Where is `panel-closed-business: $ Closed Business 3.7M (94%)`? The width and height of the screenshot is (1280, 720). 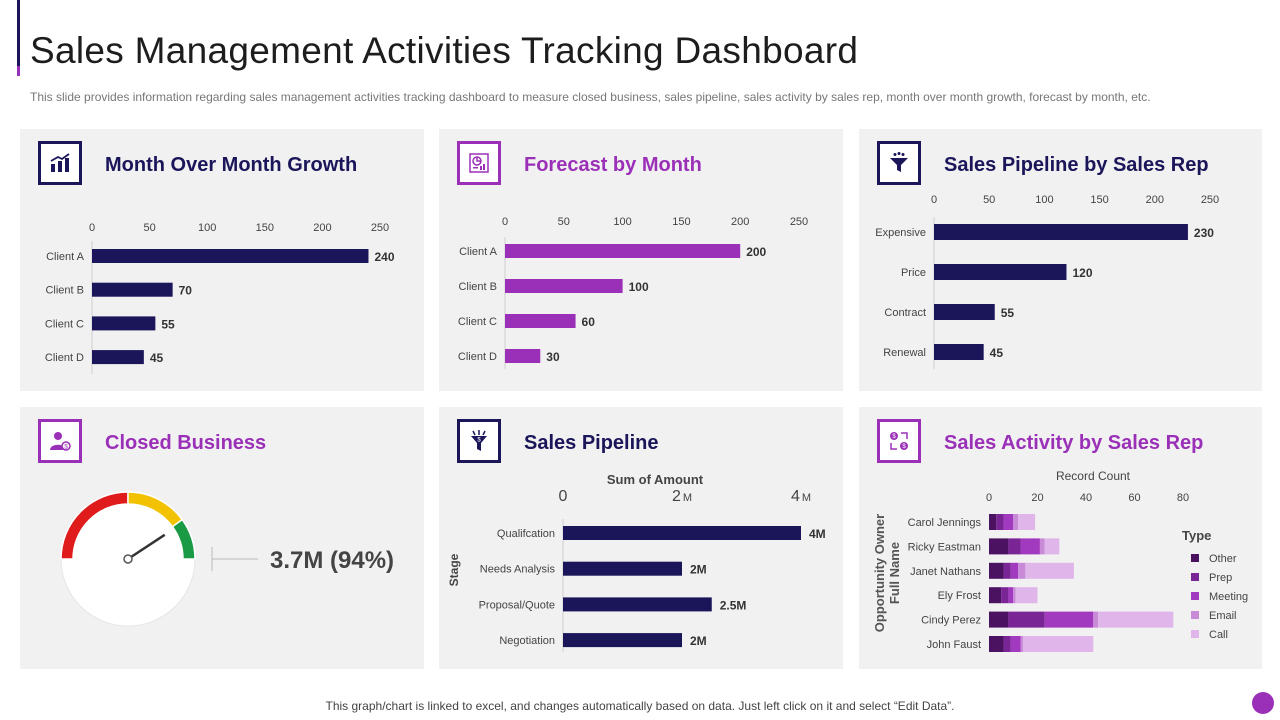 panel-closed-business: $ Closed Business 3.7M (94%) is located at coordinates (222, 538).